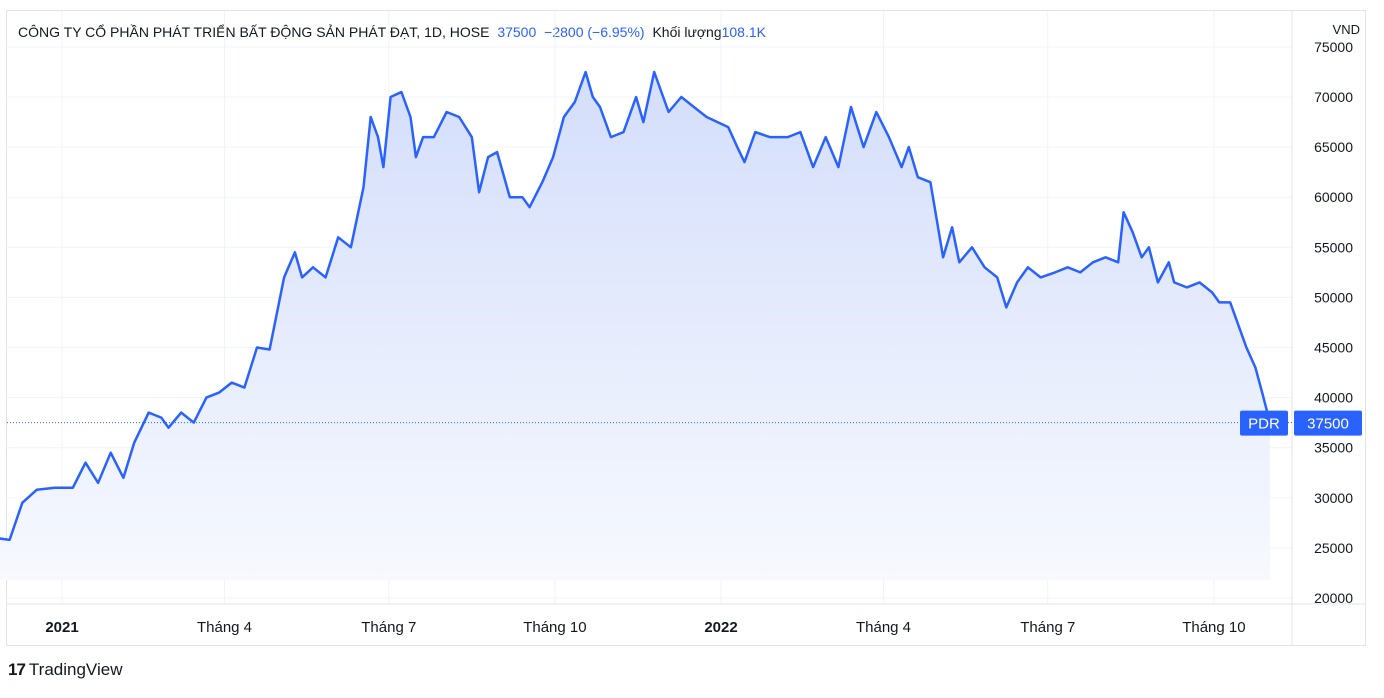  Describe the element at coordinates (1333, 498) in the screenshot. I see `y-tick-label: 30000` at that location.